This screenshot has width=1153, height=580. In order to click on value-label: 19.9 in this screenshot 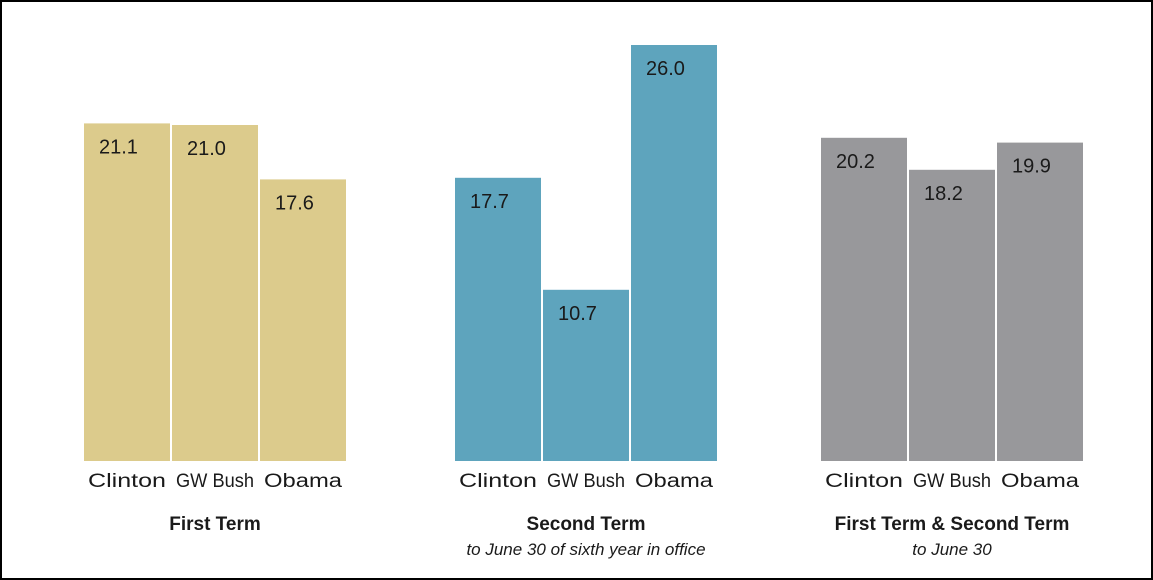, I will do `click(1031, 167)`.